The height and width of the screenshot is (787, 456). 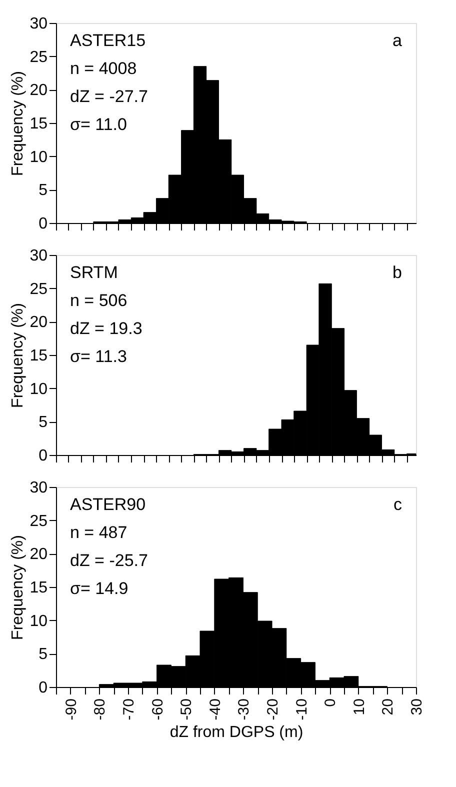 What do you see at coordinates (397, 40) in the screenshot?
I see `annotation: a` at bounding box center [397, 40].